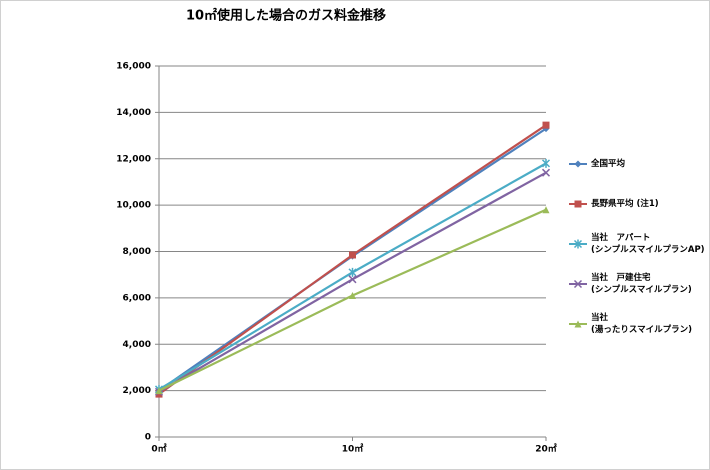 This screenshot has width=710, height=470. I want to click on y-tick-label: 10,000, so click(133, 206).